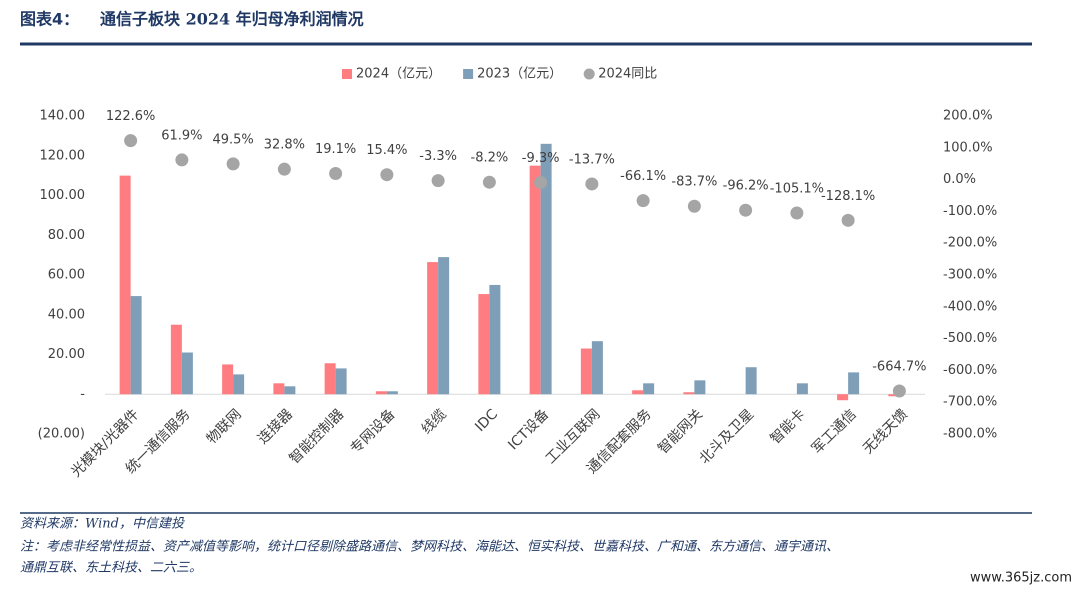 The image size is (1080, 596). Describe the element at coordinates (885, 431) in the screenshot. I see `x-tick-label: 无线天馈` at that location.